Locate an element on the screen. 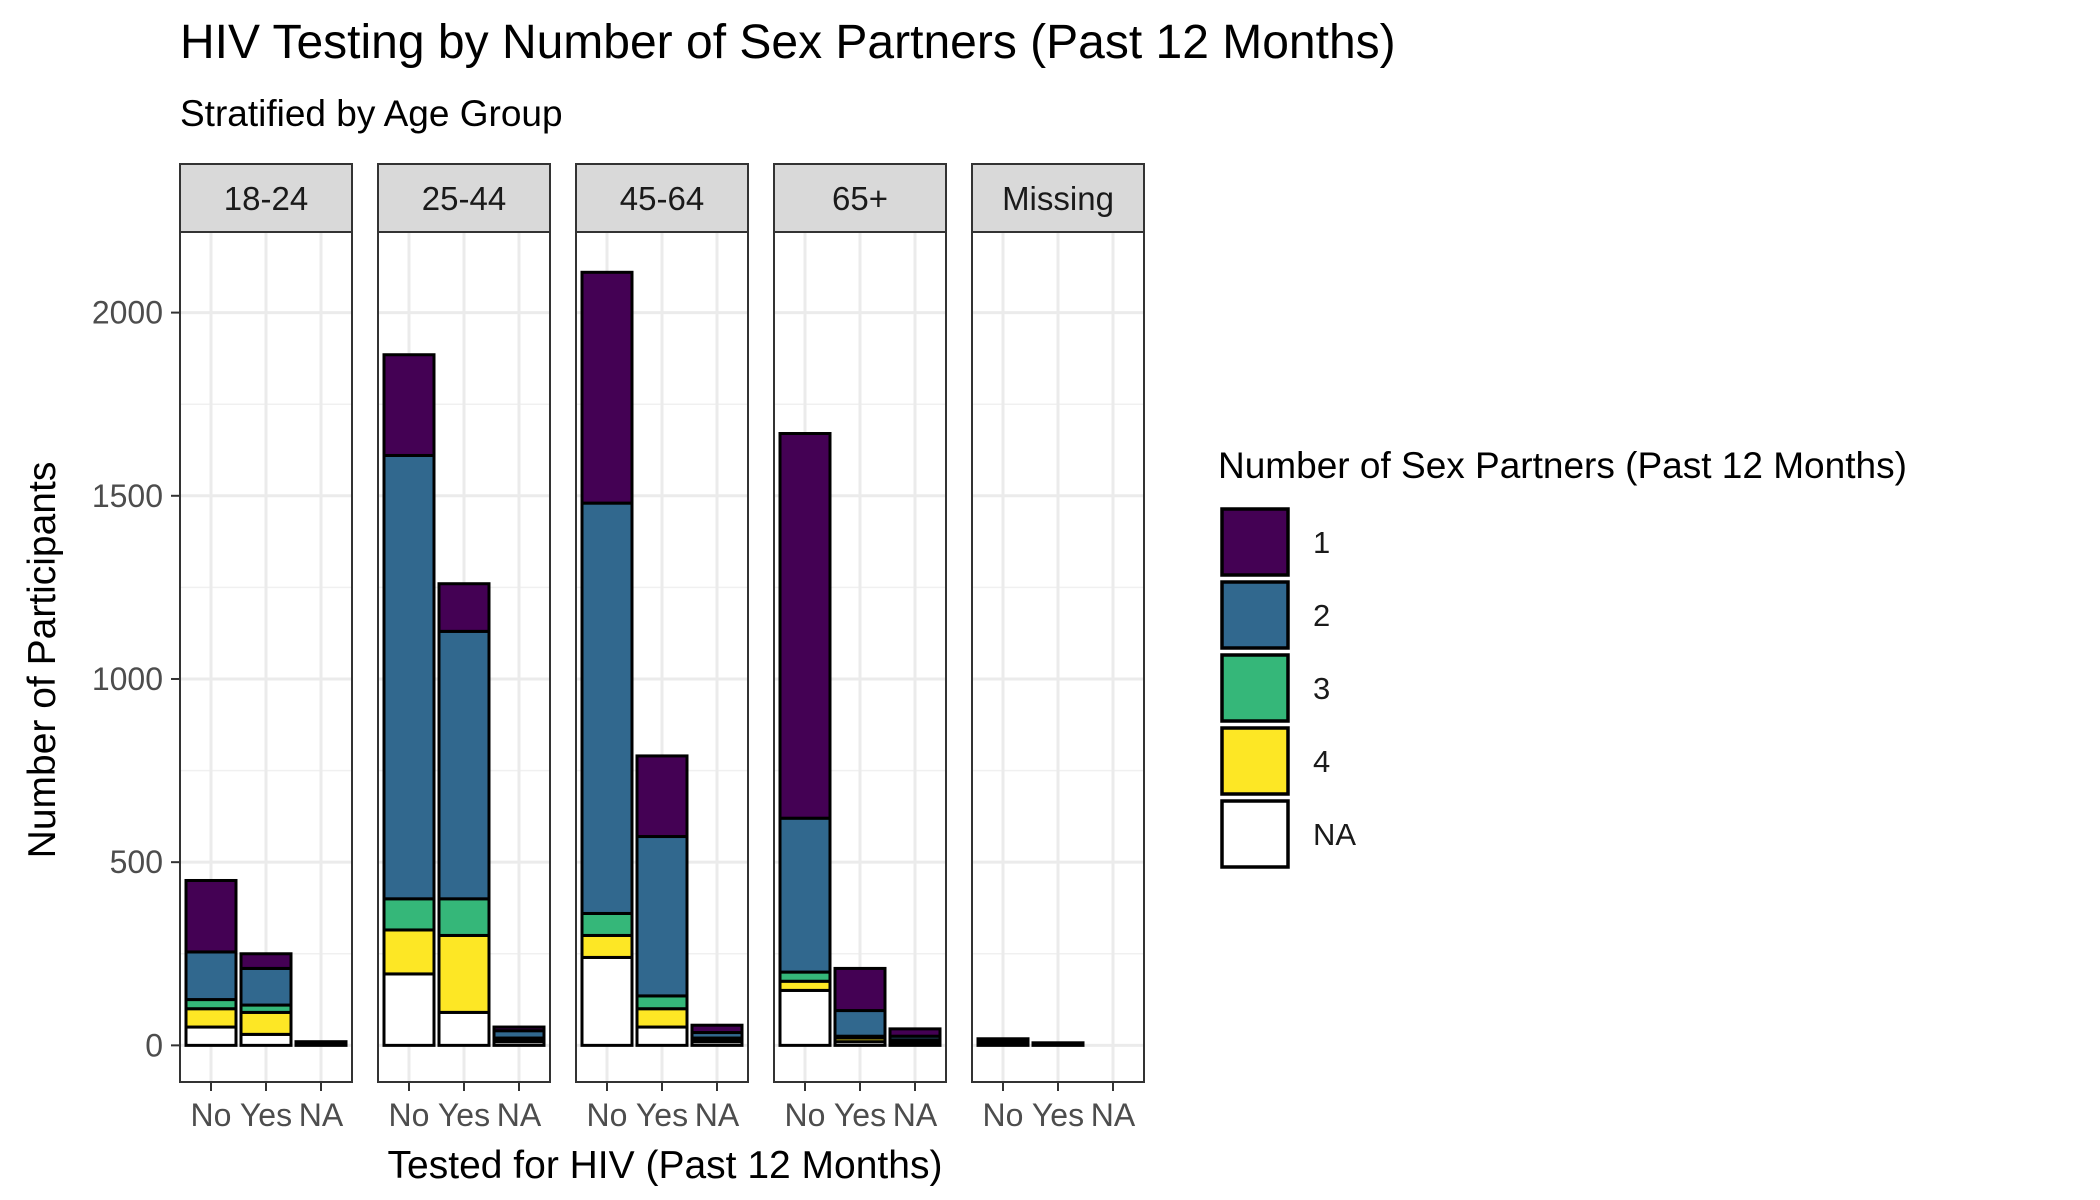 Image resolution: width=2100 pixels, height=1200 pixels. facet-strip-label: 25-44 is located at coordinates (464, 198).